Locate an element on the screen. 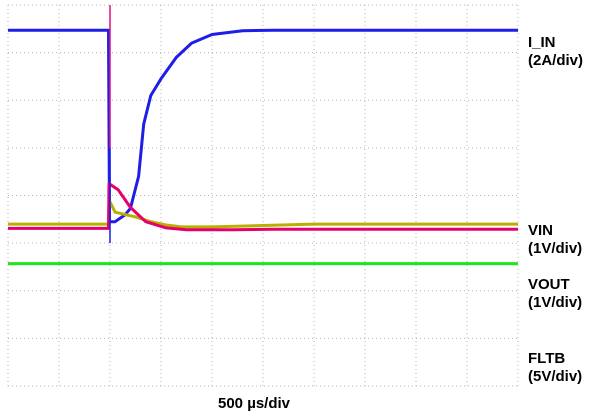  fltb-scale-label: (5V/div) is located at coordinates (555, 376).